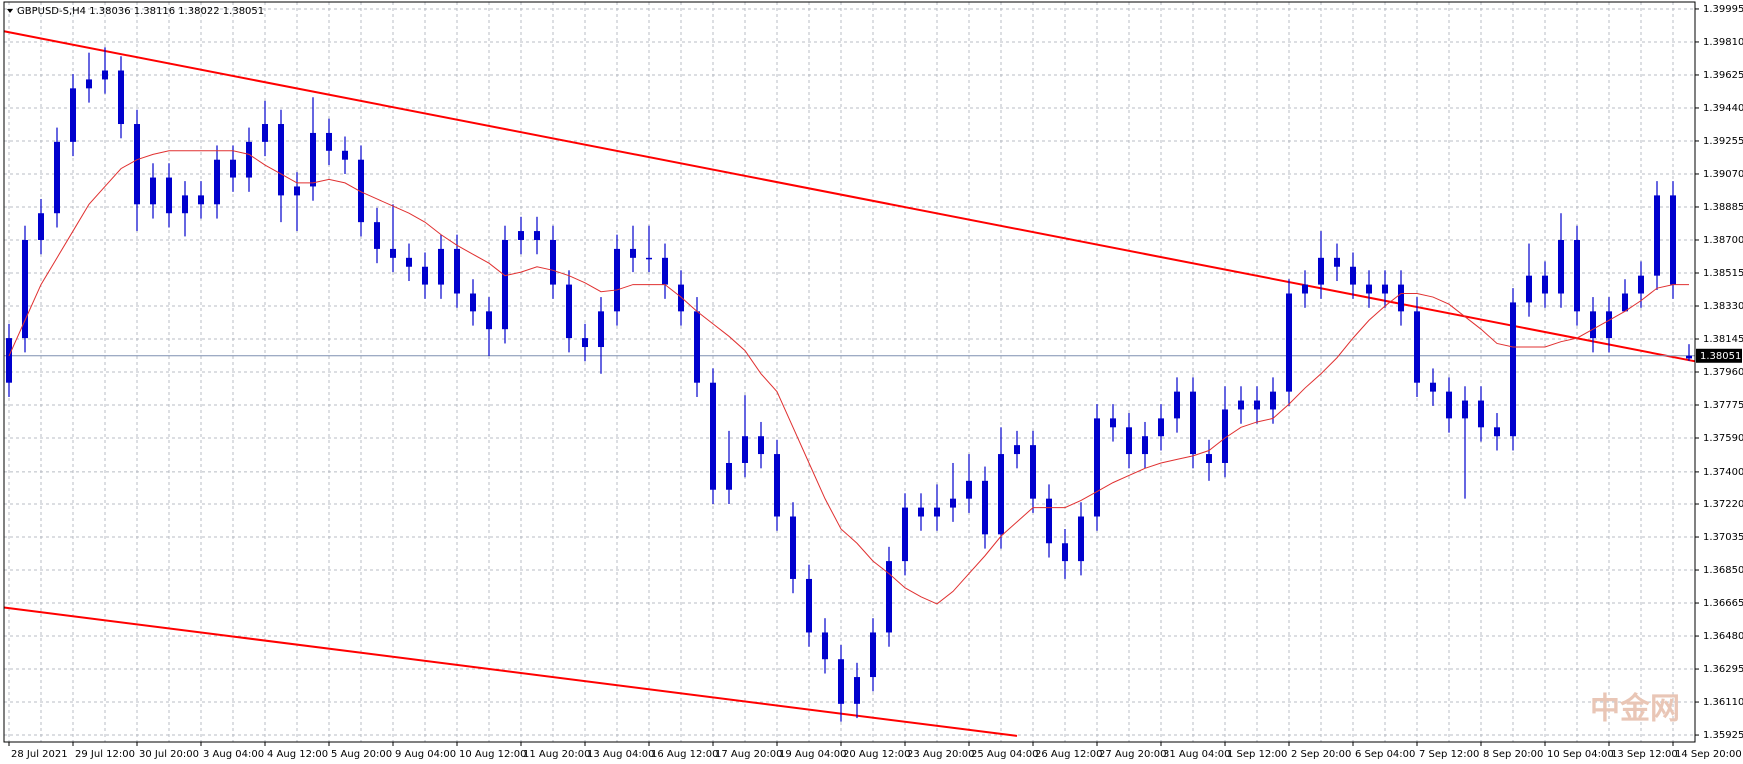  What do you see at coordinates (1635, 709) in the screenshot?
I see `watermark: 中金网` at bounding box center [1635, 709].